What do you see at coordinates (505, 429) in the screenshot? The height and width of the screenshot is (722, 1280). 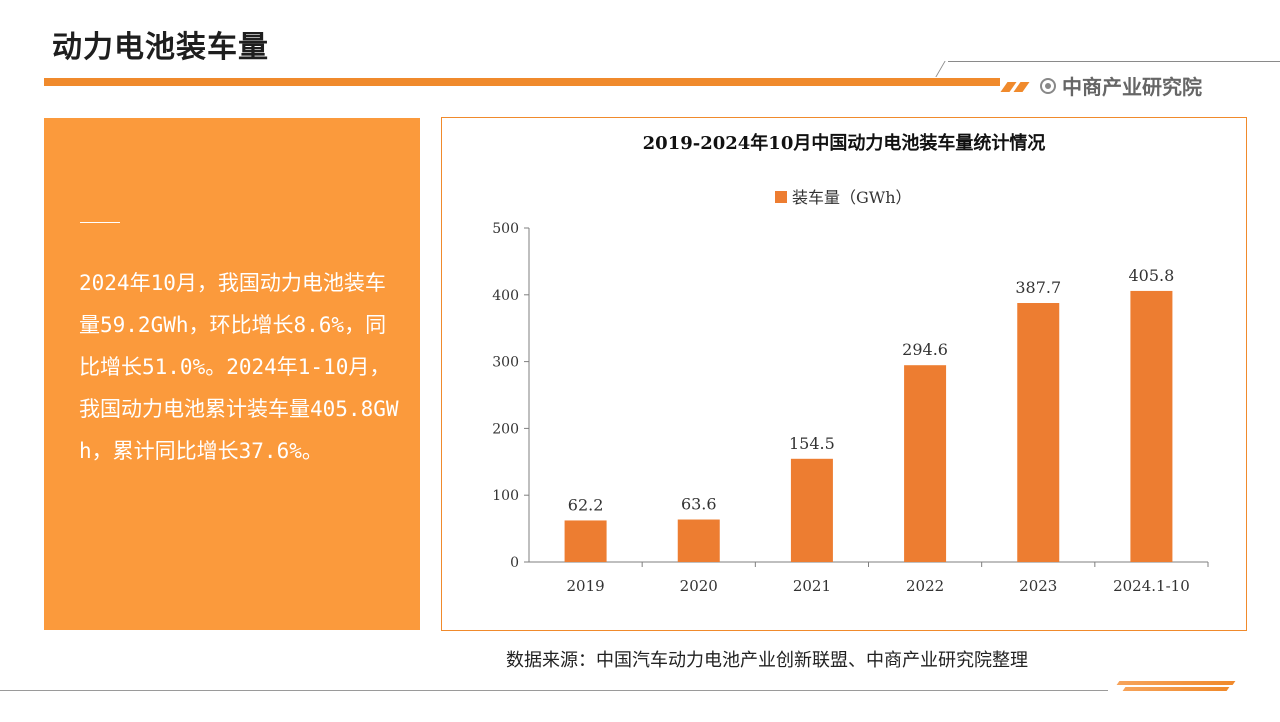 I see `y-tick-label: 200` at bounding box center [505, 429].